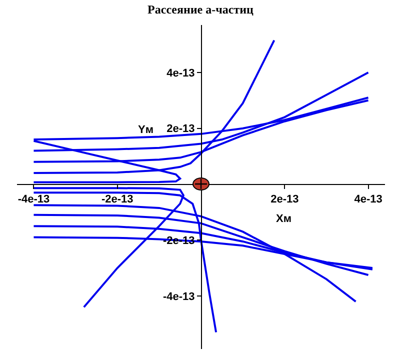 This screenshot has width=401, height=352. Describe the element at coordinates (180, 73) in the screenshot. I see `y-tick-label: 4e-13` at that location.